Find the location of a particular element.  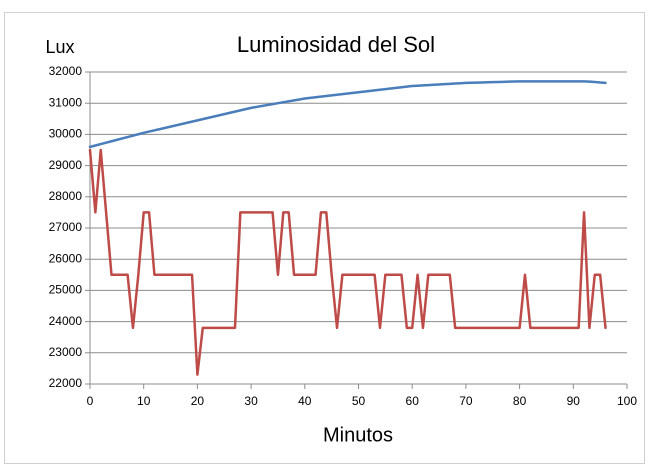

x-tick-label: 50 is located at coordinates (359, 401).